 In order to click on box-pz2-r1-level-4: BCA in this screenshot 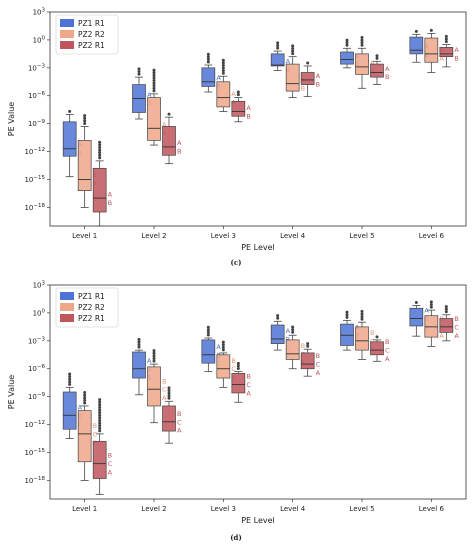, I will do `click(310, 359)`.